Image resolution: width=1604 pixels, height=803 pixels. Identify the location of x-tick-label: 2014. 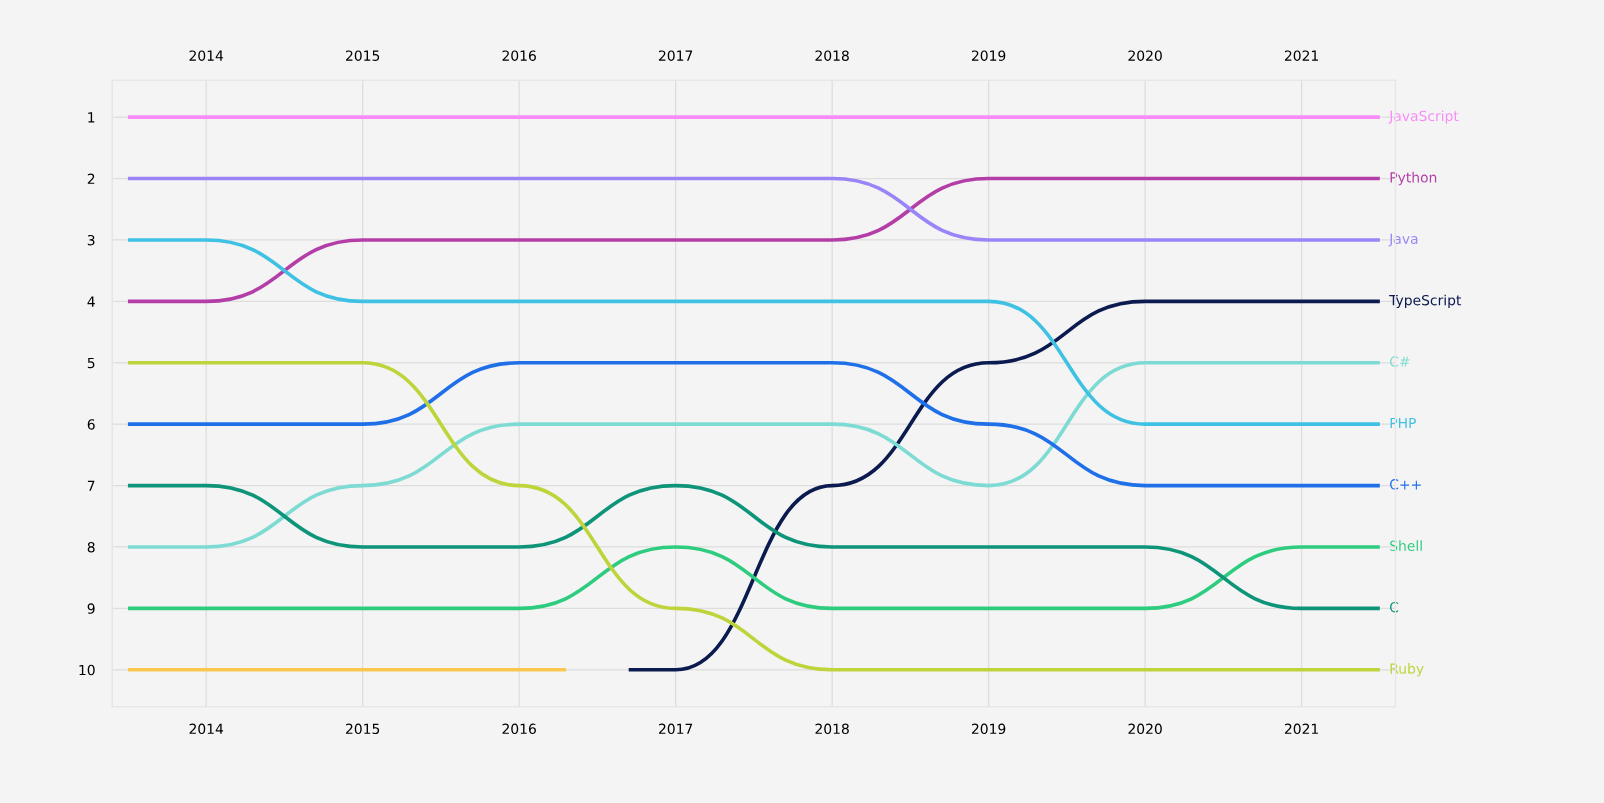
(206, 729).